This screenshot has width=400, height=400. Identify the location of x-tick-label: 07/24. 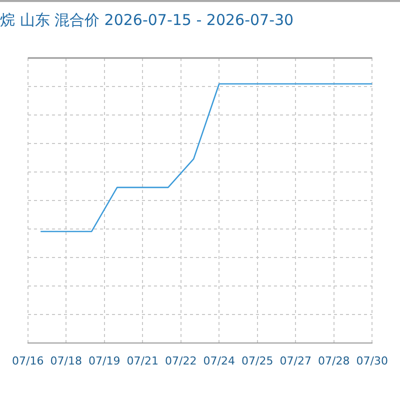
(219, 361).